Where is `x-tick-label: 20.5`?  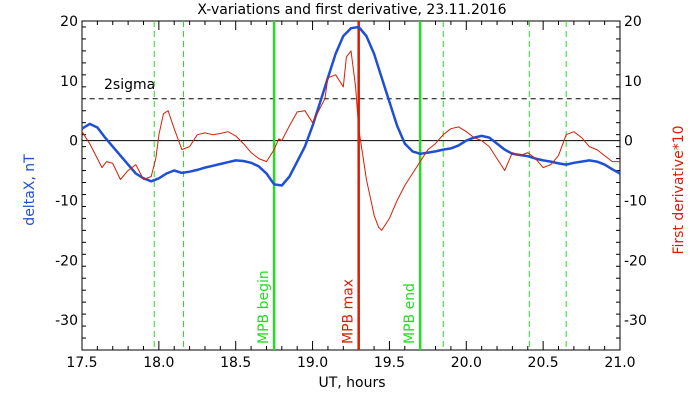
x-tick-label: 20.5 is located at coordinates (543, 363).